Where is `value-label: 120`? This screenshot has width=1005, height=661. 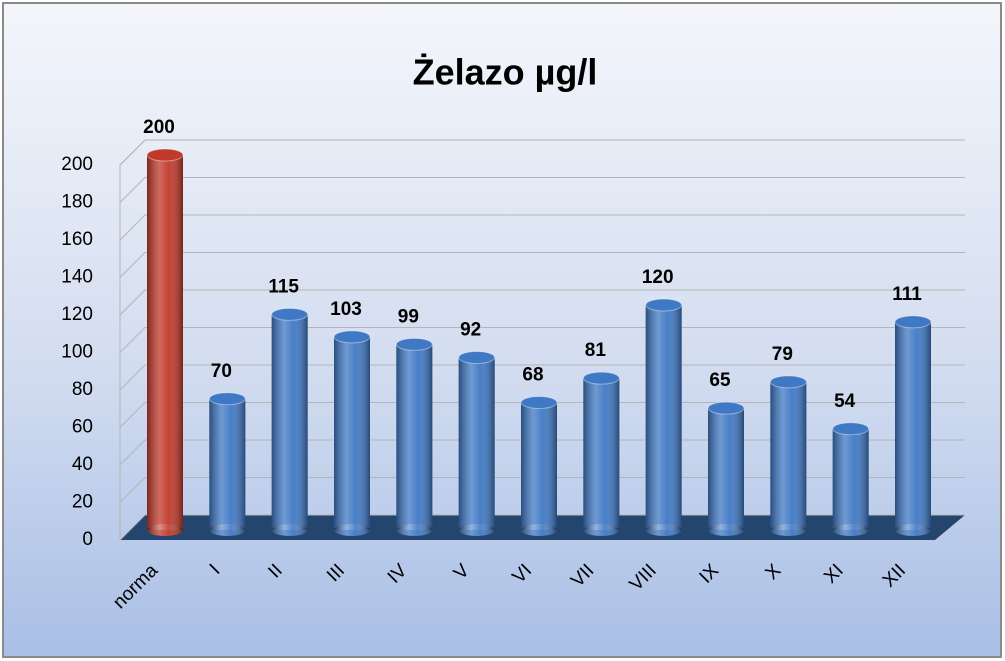 value-label: 120 is located at coordinates (658, 277).